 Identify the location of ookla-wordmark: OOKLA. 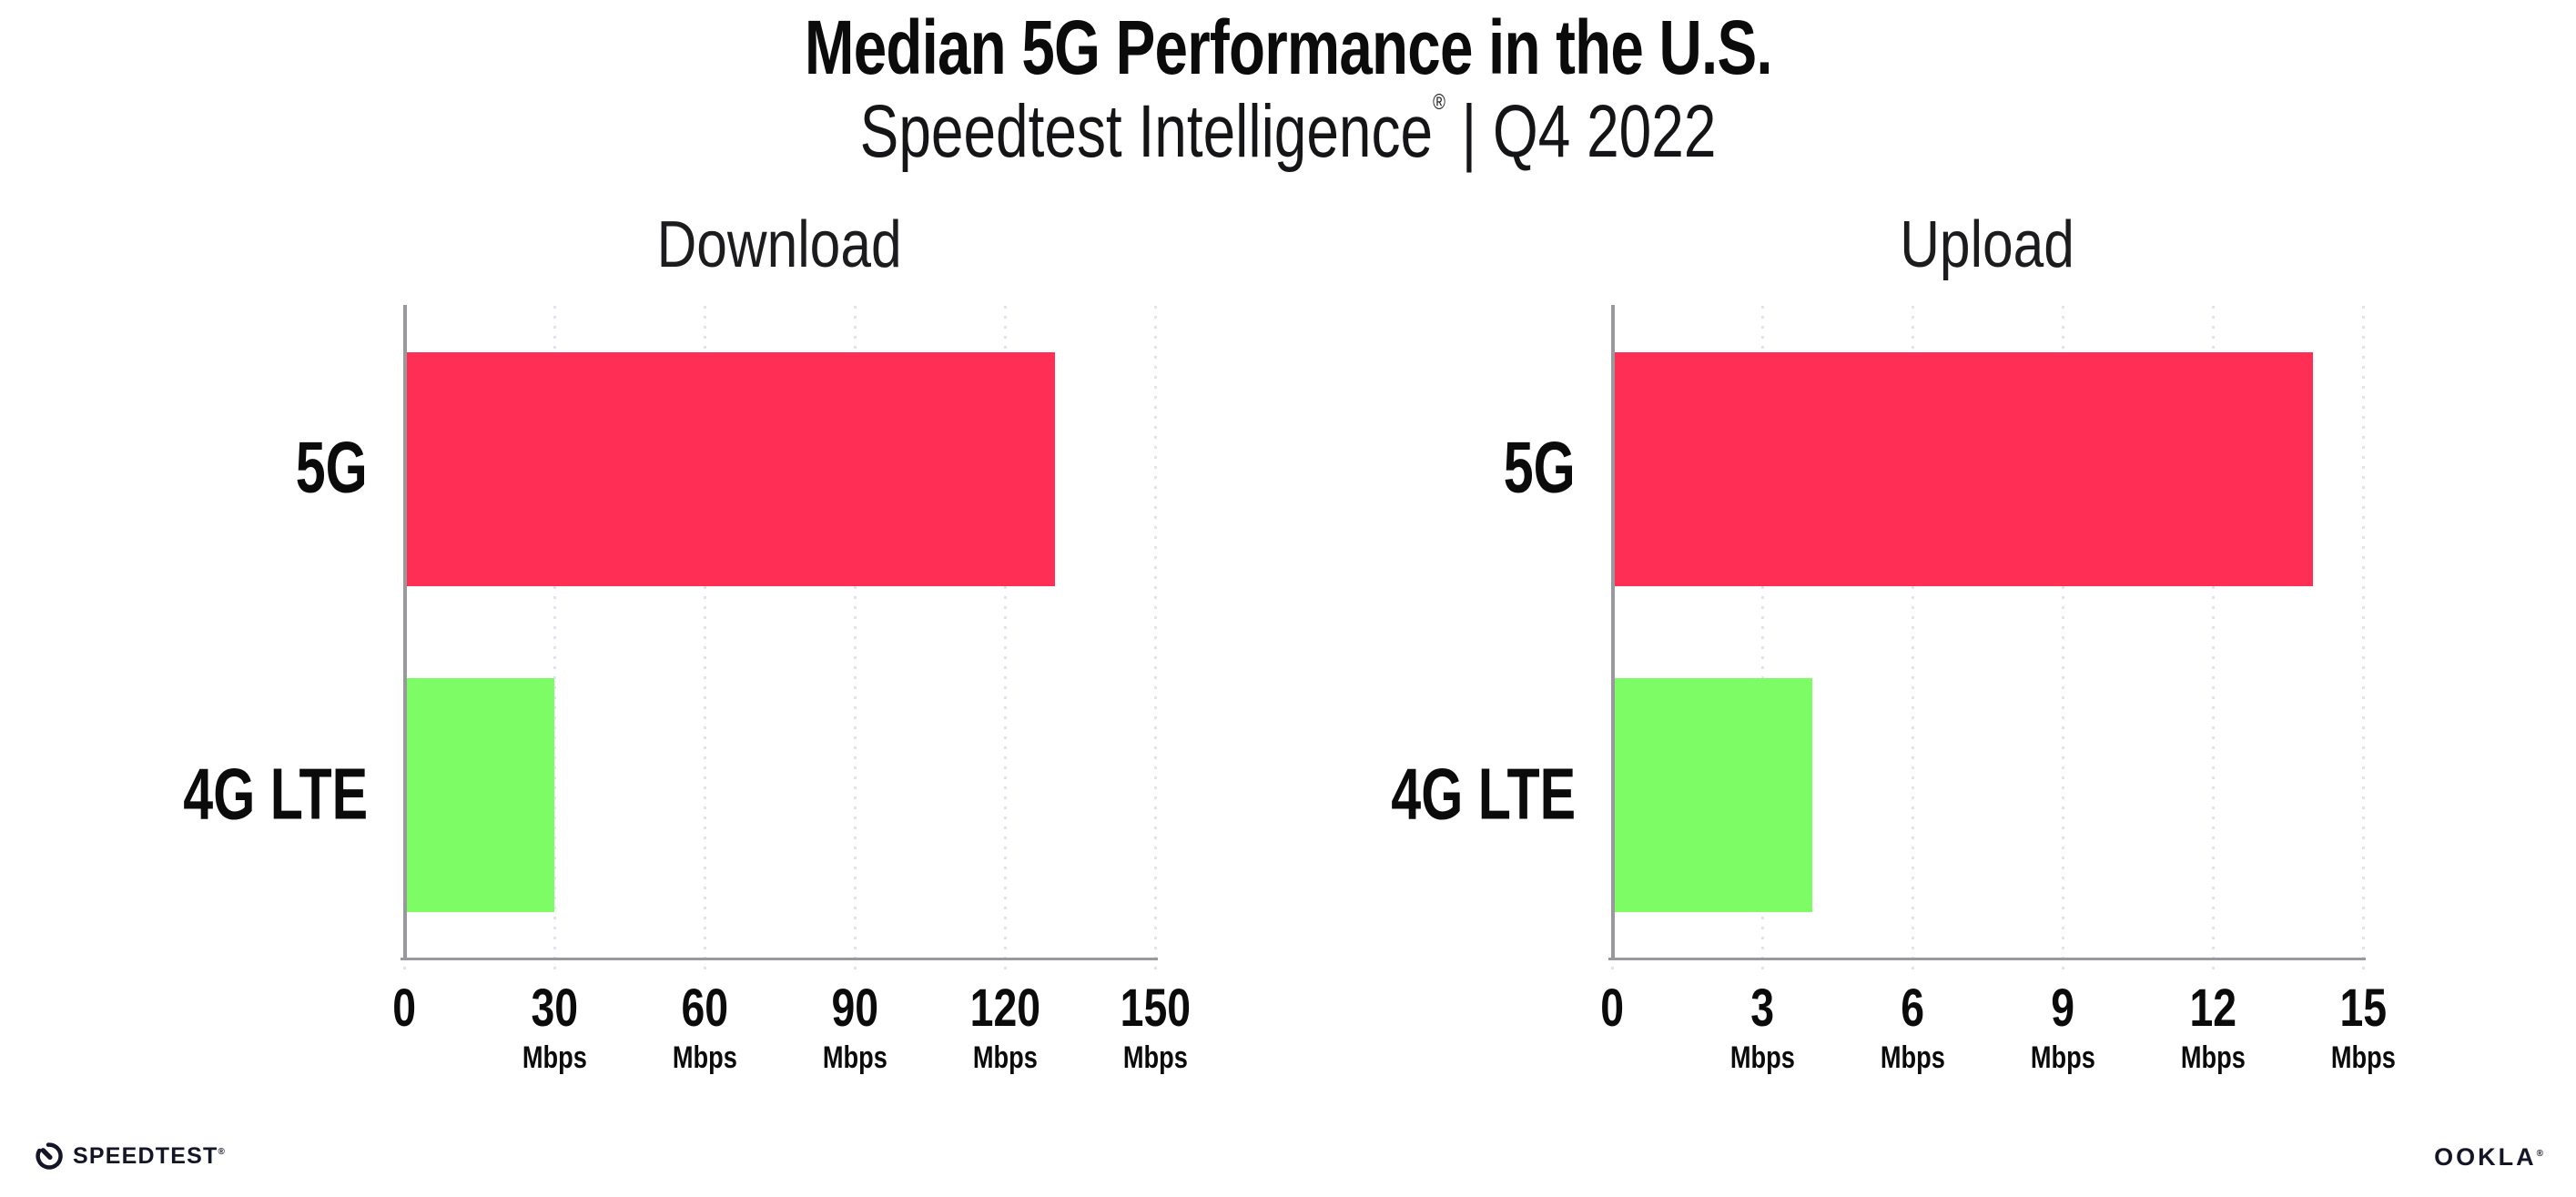
(2485, 1157).